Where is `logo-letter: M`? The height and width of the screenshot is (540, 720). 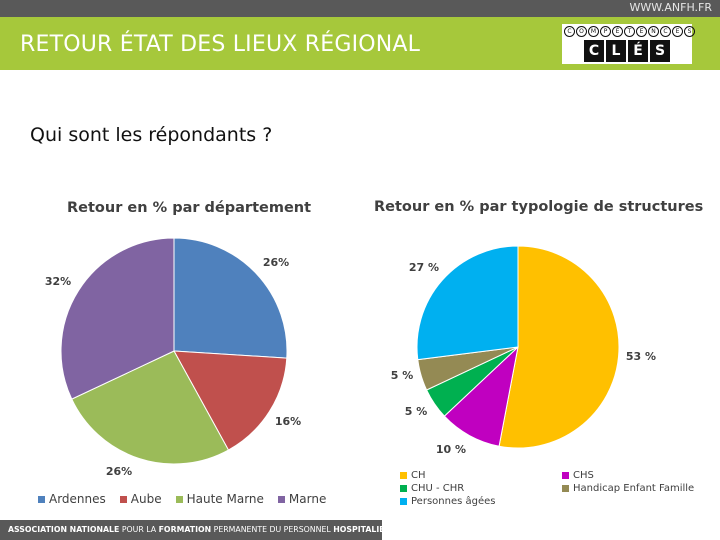
logo-letter: M is located at coordinates (593, 31).